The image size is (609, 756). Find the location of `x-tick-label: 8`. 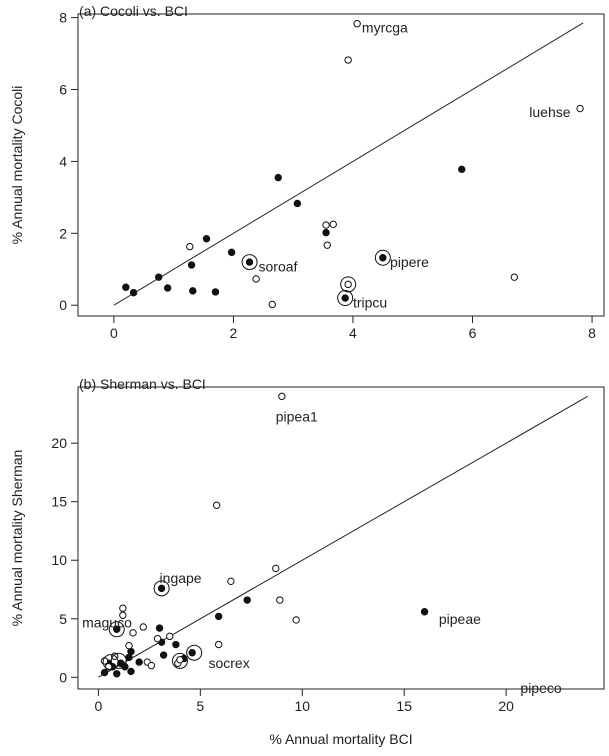

x-tick-label: 8 is located at coordinates (592, 333).